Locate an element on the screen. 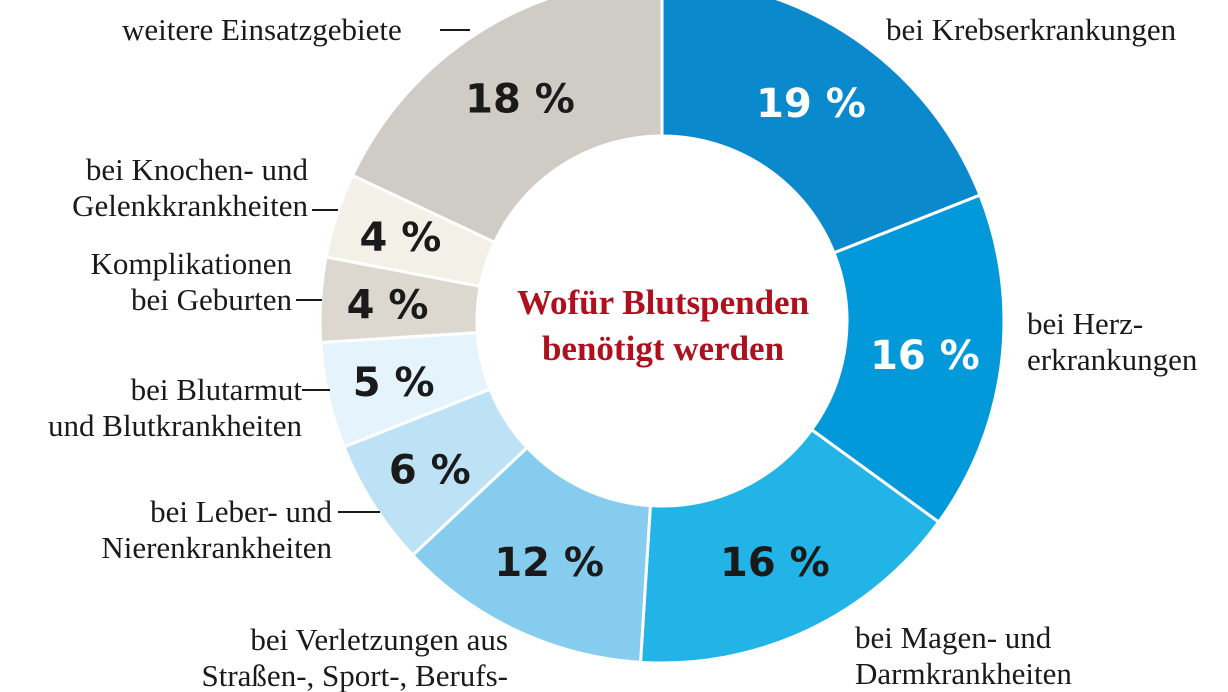 The height and width of the screenshot is (692, 1228). label-blut-2: und Blutkrankheiten is located at coordinates (175, 425).